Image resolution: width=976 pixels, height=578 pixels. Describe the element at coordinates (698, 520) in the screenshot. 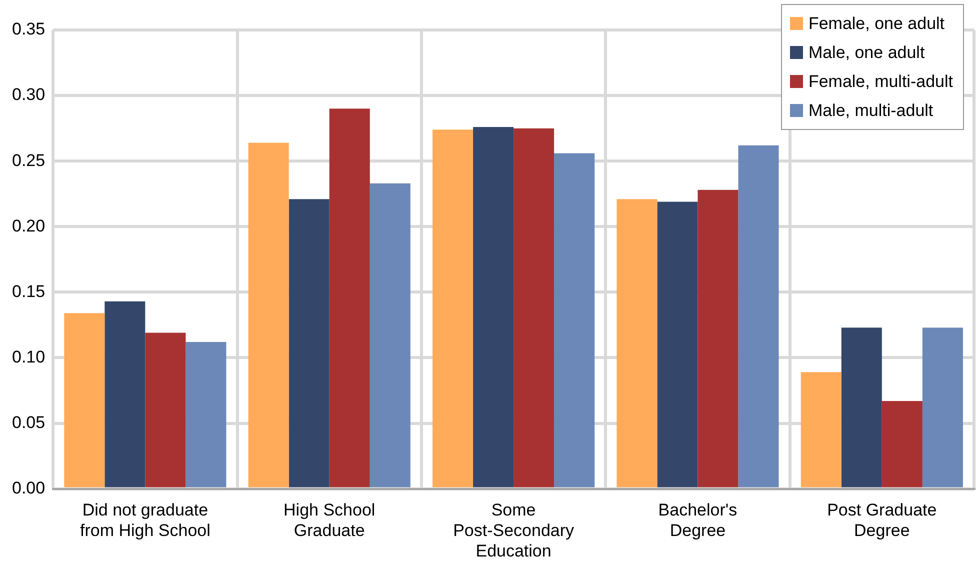

I see `x-tick-label: Bachelor's Degree` at that location.